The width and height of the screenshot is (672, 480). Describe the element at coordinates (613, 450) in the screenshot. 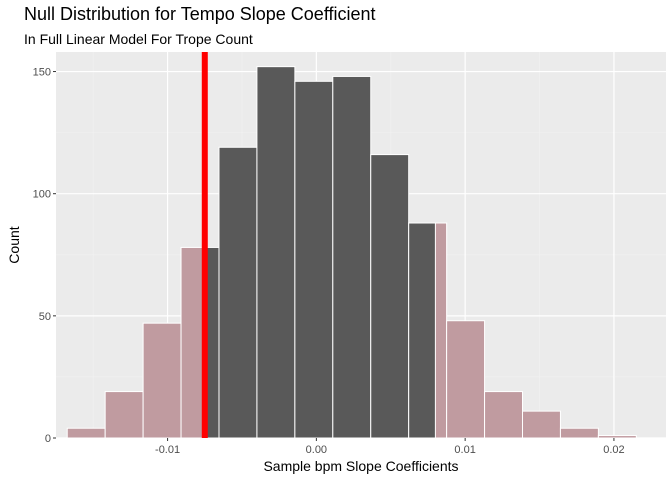

I see `x-tick-label: 0.02` at that location.